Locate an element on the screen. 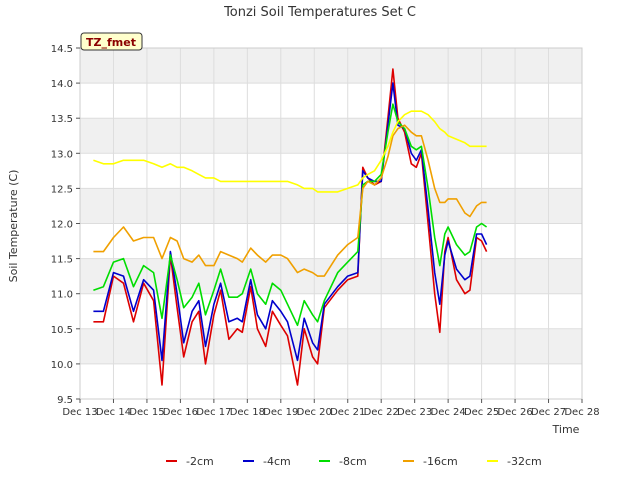 The height and width of the screenshot is (480, 640). station-badge-text: TZ_fmet is located at coordinates (111, 42).